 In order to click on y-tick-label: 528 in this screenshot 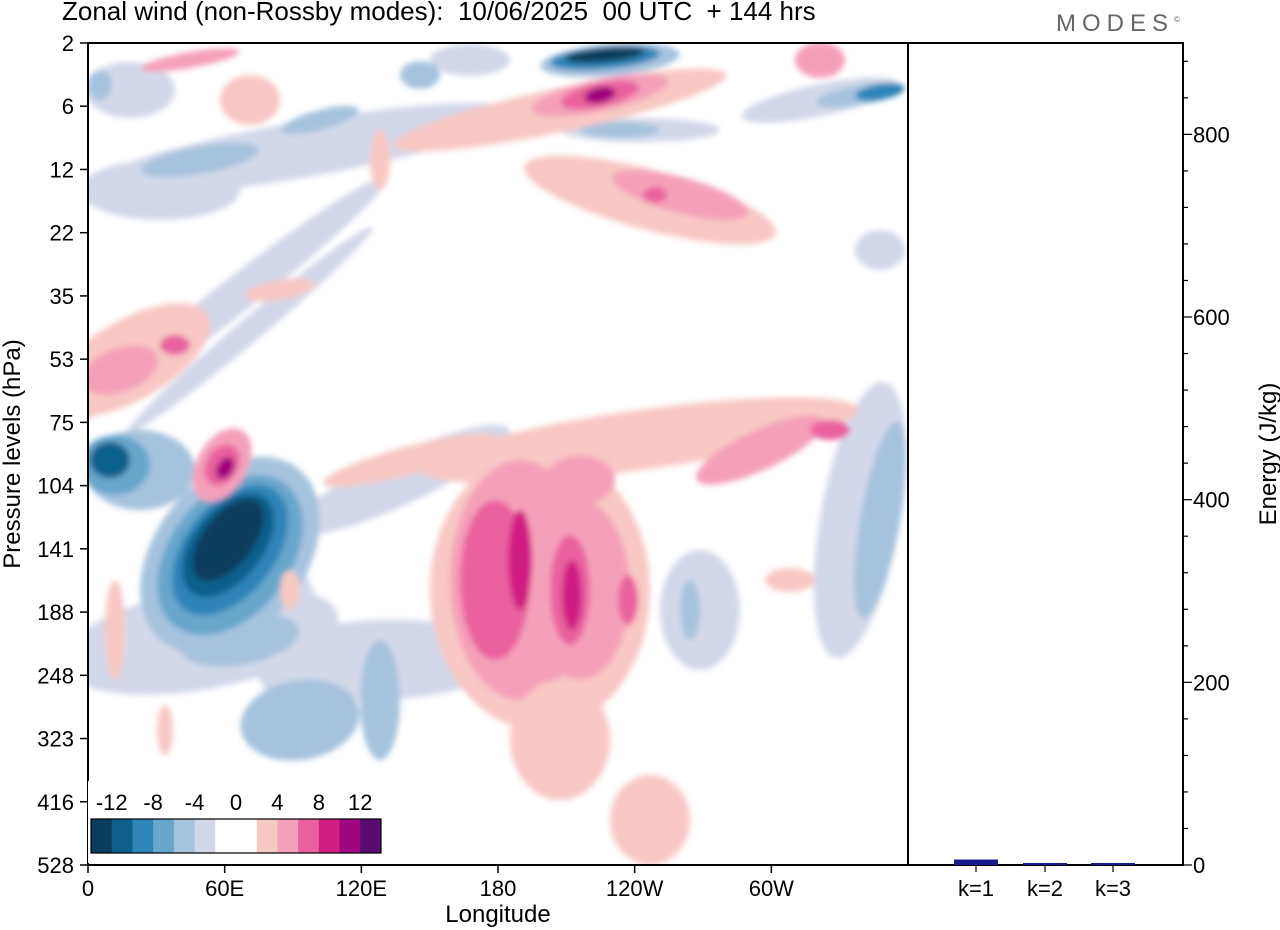, I will do `click(55, 865)`.